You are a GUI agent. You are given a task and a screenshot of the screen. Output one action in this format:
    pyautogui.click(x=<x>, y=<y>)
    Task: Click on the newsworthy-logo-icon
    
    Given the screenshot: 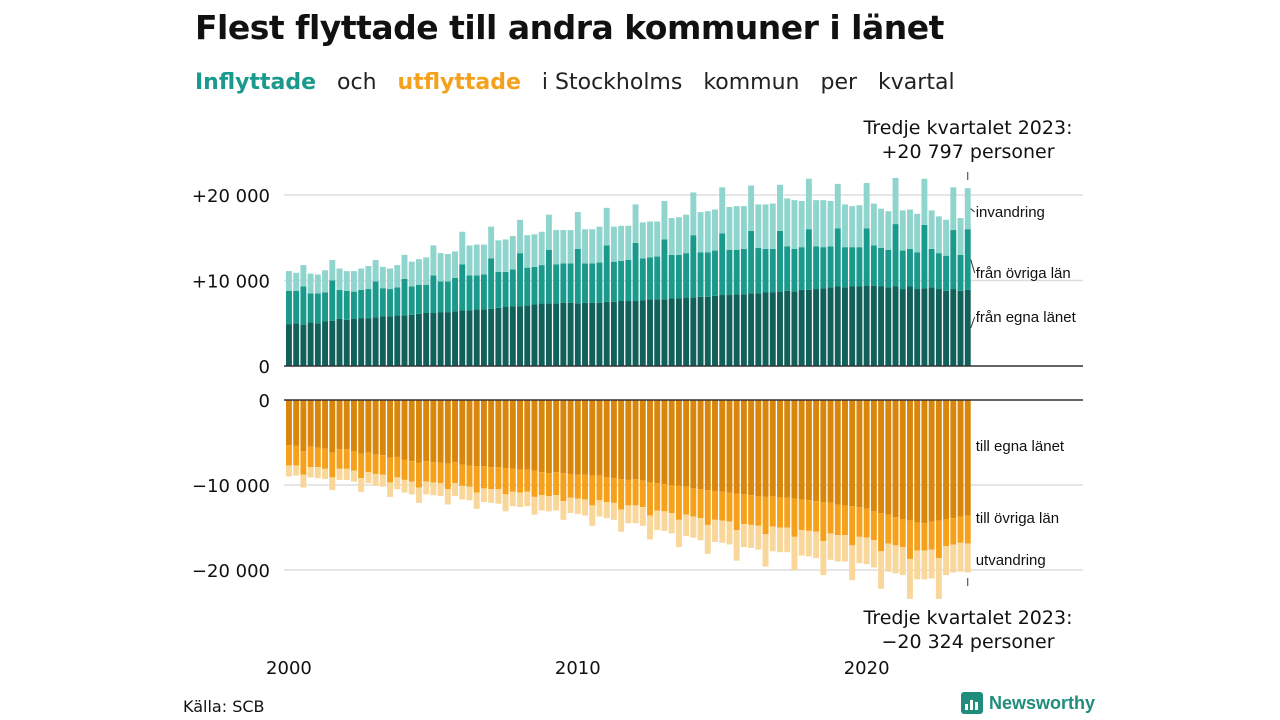 What is the action you would take?
    pyautogui.click(x=972, y=703)
    